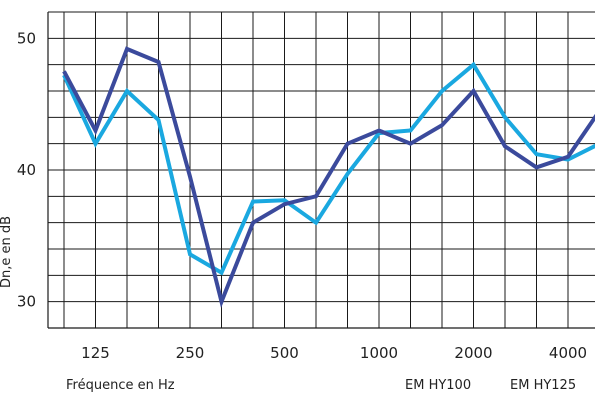 This screenshot has width=595, height=396. Describe the element at coordinates (284, 353) in the screenshot. I see `x-tick-label: 500` at that location.